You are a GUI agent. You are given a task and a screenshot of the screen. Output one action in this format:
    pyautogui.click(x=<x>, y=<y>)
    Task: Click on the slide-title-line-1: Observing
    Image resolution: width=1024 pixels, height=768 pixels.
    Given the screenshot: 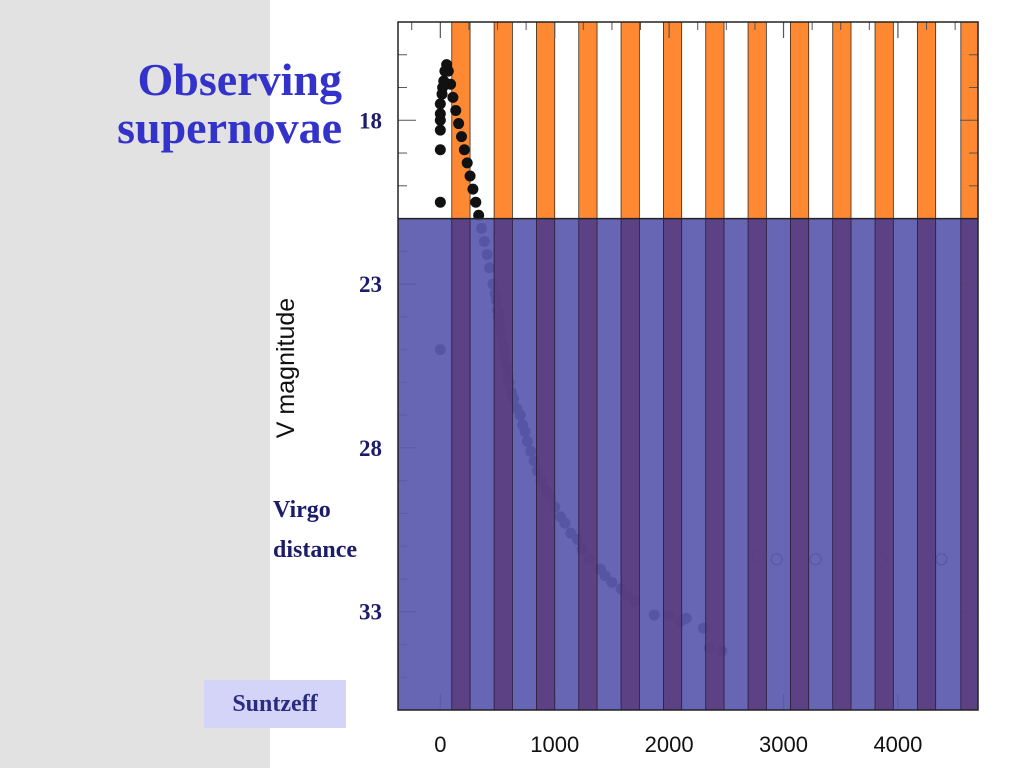 What is the action you would take?
    pyautogui.click(x=239, y=79)
    